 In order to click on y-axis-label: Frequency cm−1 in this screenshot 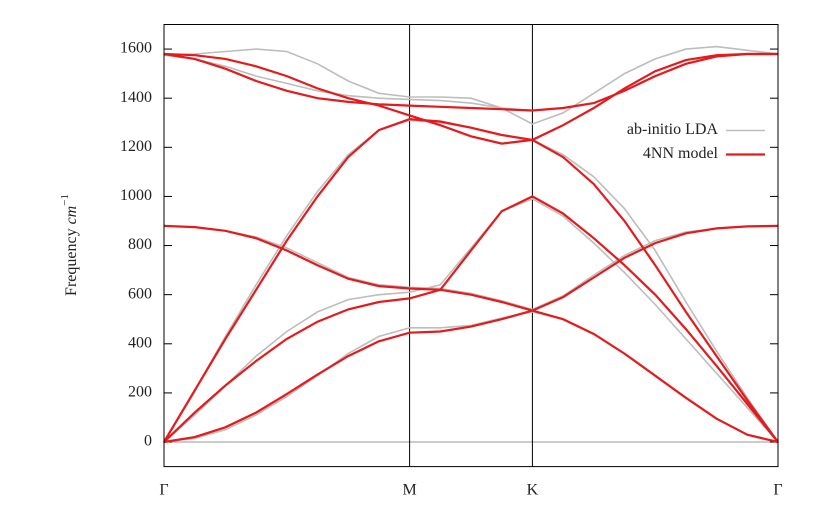, I will do `click(69, 245)`.